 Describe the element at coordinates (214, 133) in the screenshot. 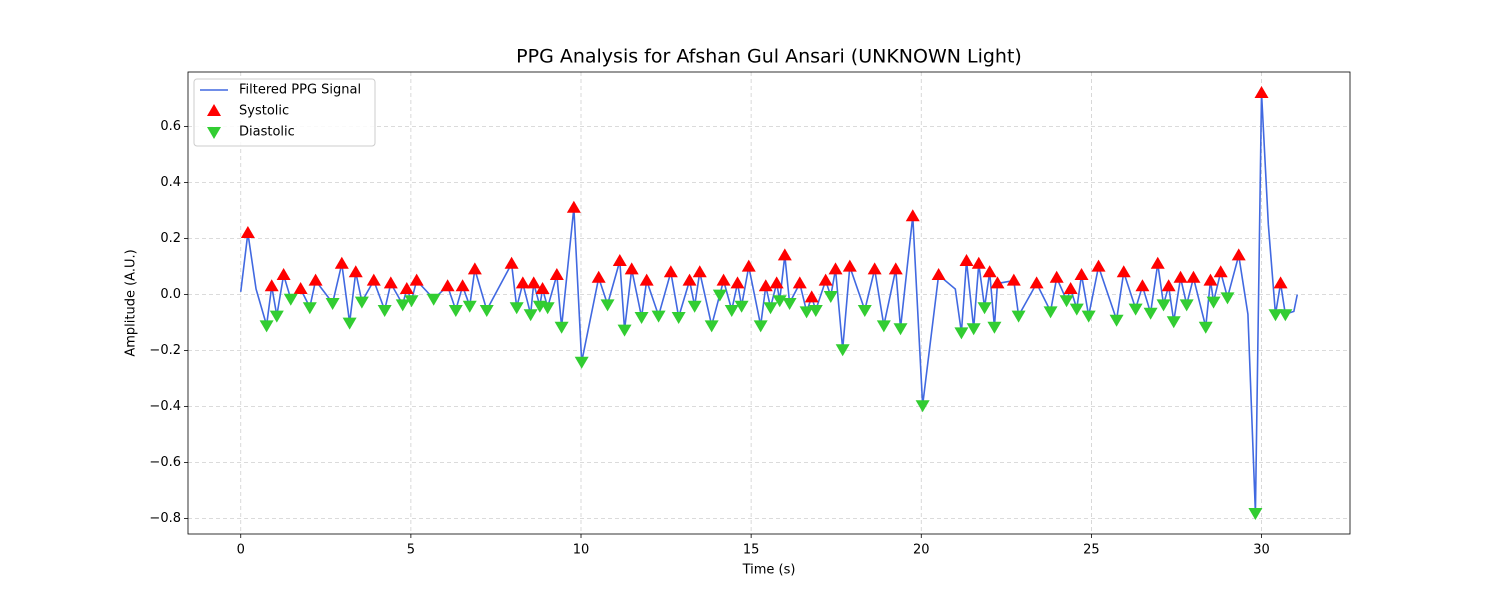

I see `legend-marker` at that location.